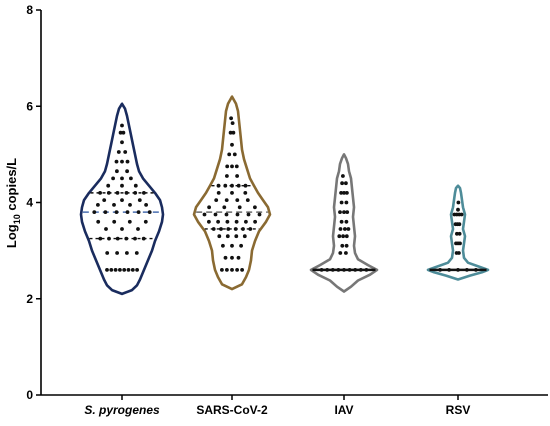 This screenshot has height=426, width=550. I want to click on violin-rsv, so click(458, 232).